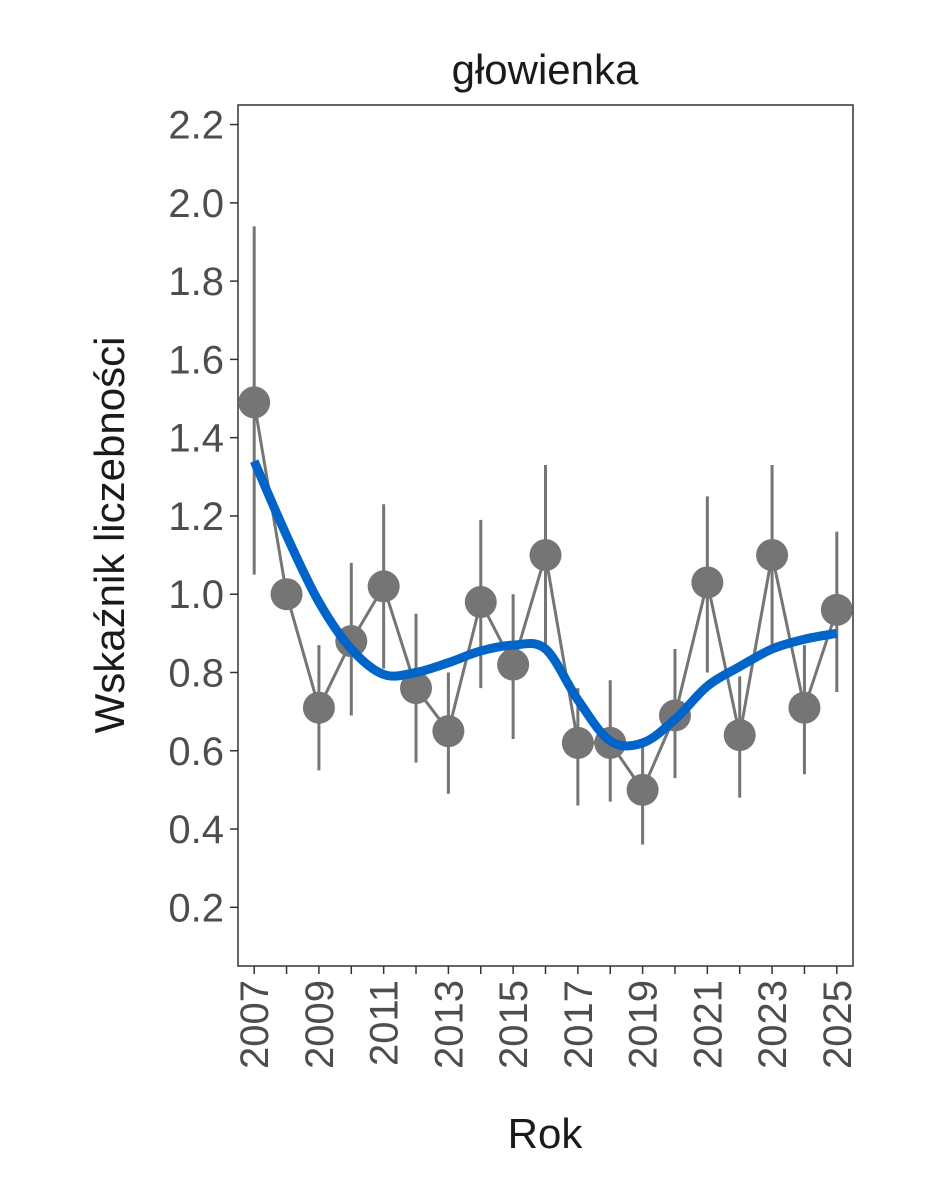  Describe the element at coordinates (773, 1024) in the screenshot. I see `x-tick-label: 2023` at that location.